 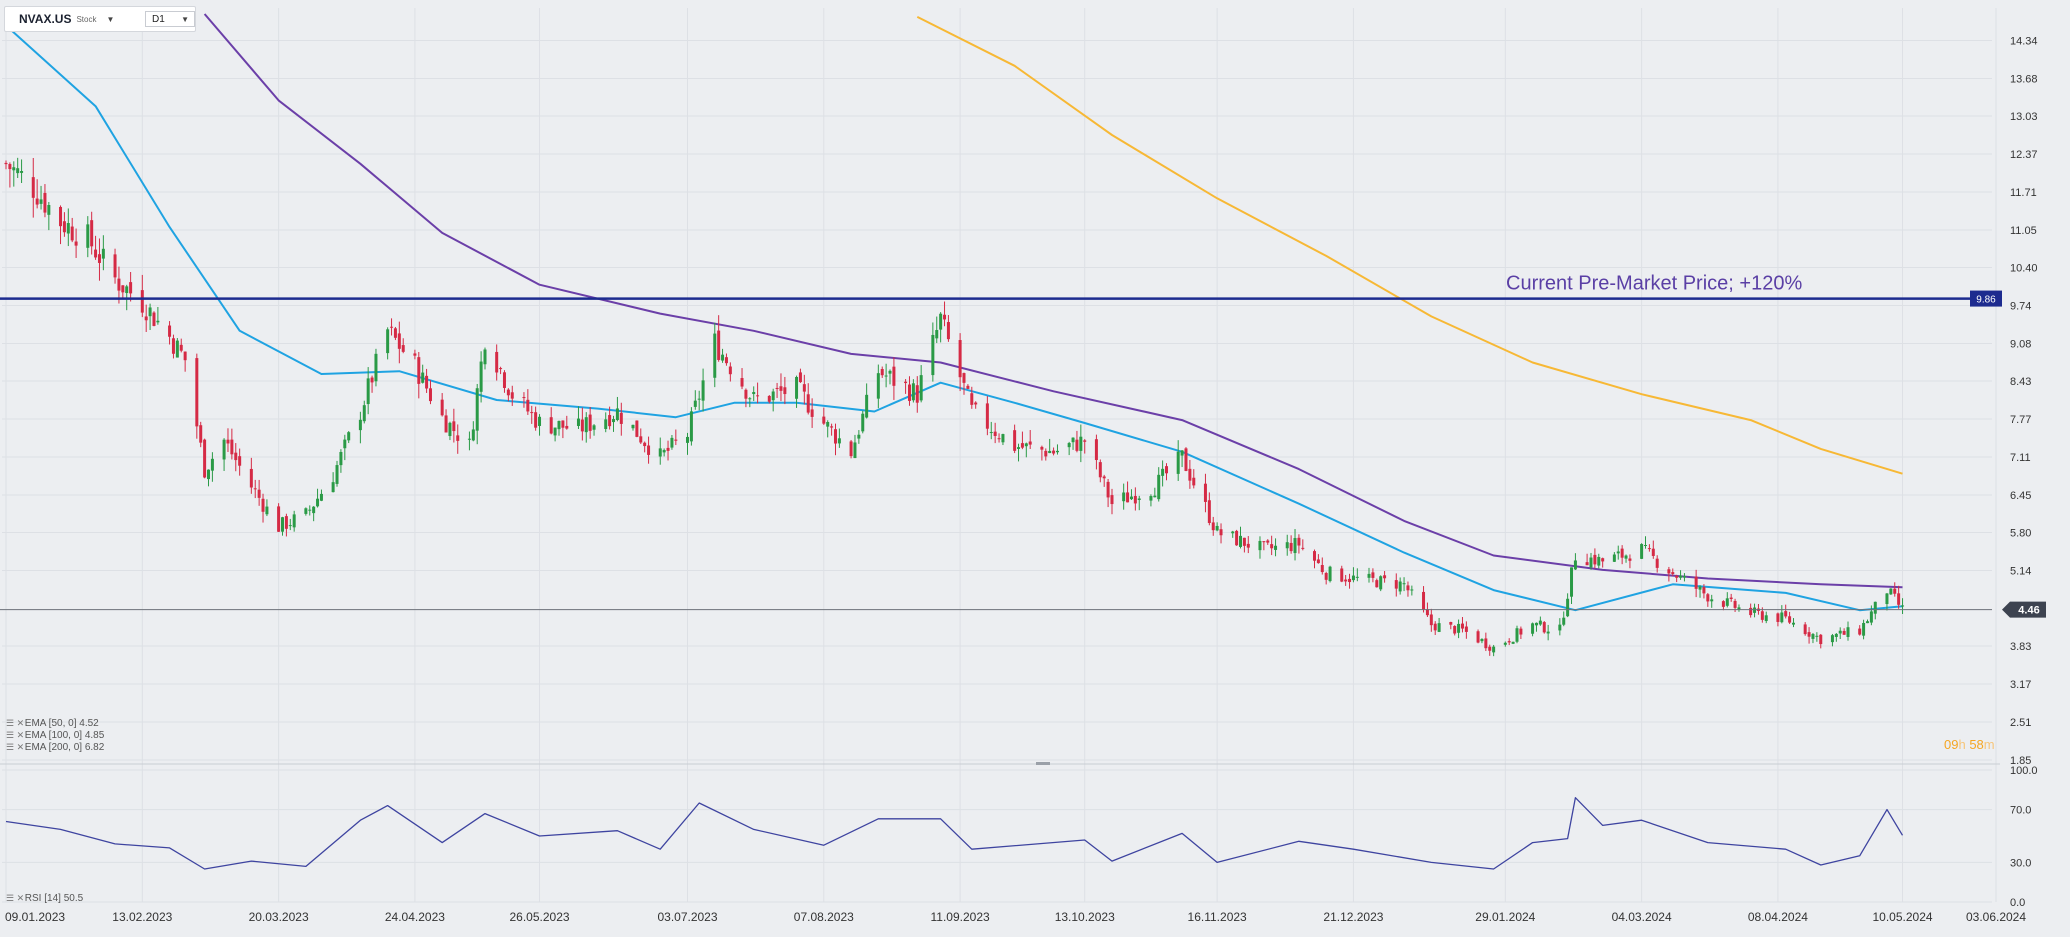 What do you see at coordinates (954, 833) in the screenshot?
I see `rsi-line` at bounding box center [954, 833].